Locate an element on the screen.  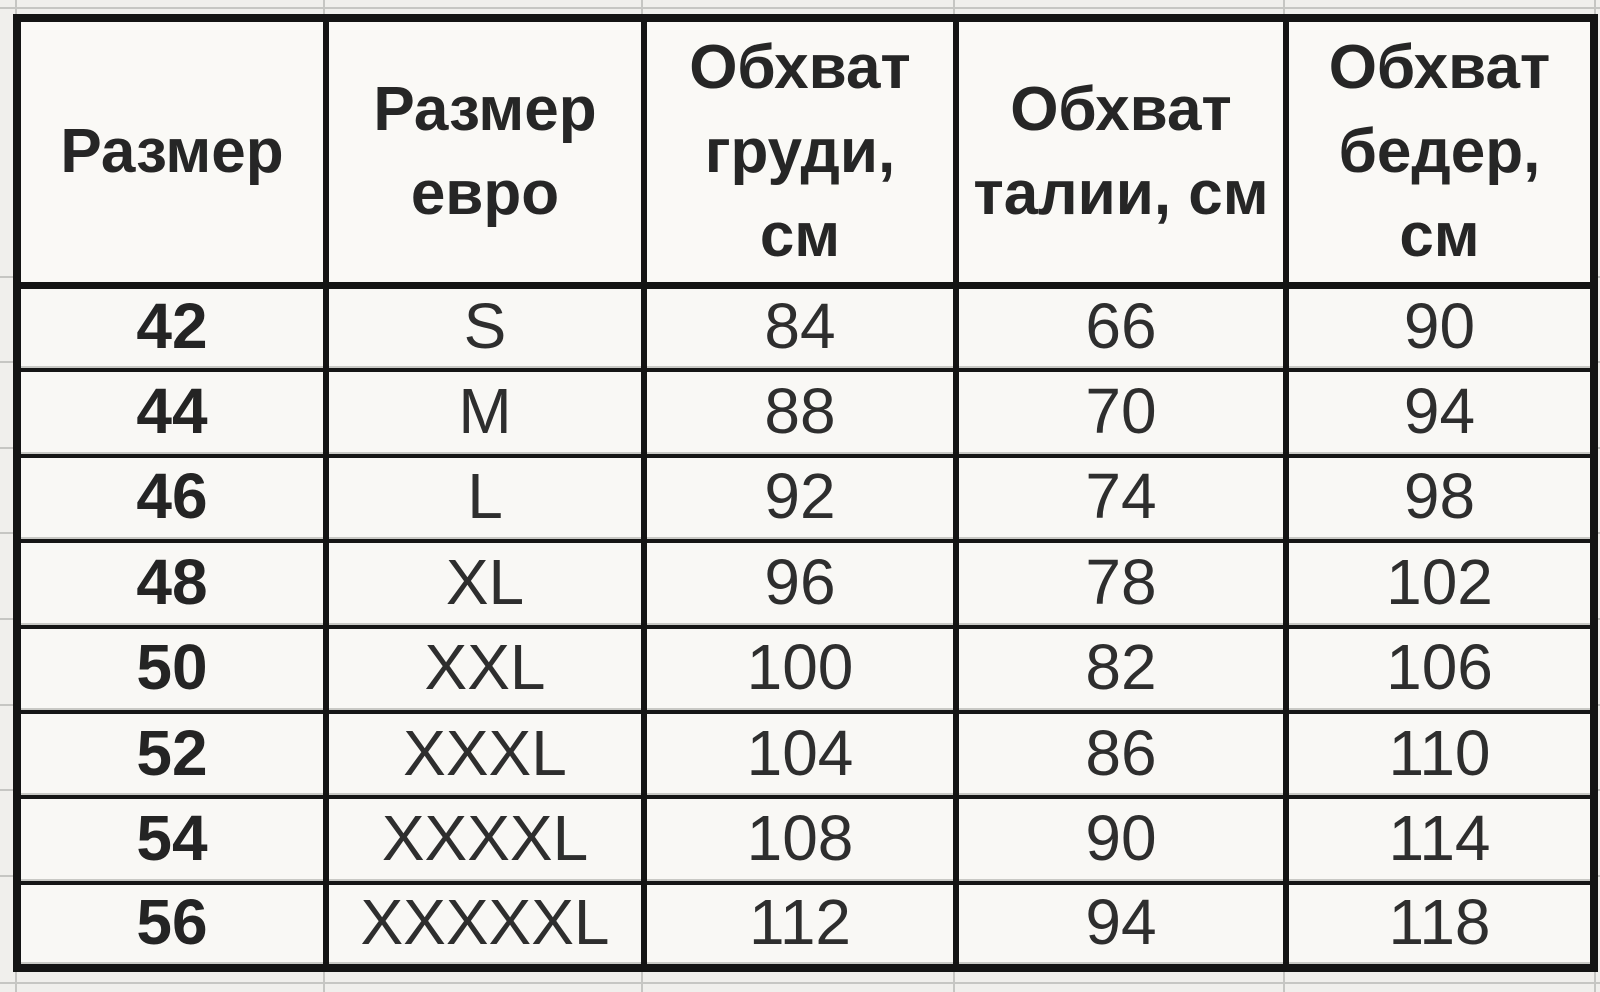
table-row: 50 XXL 100 82 106 is located at coordinates (805, 669).